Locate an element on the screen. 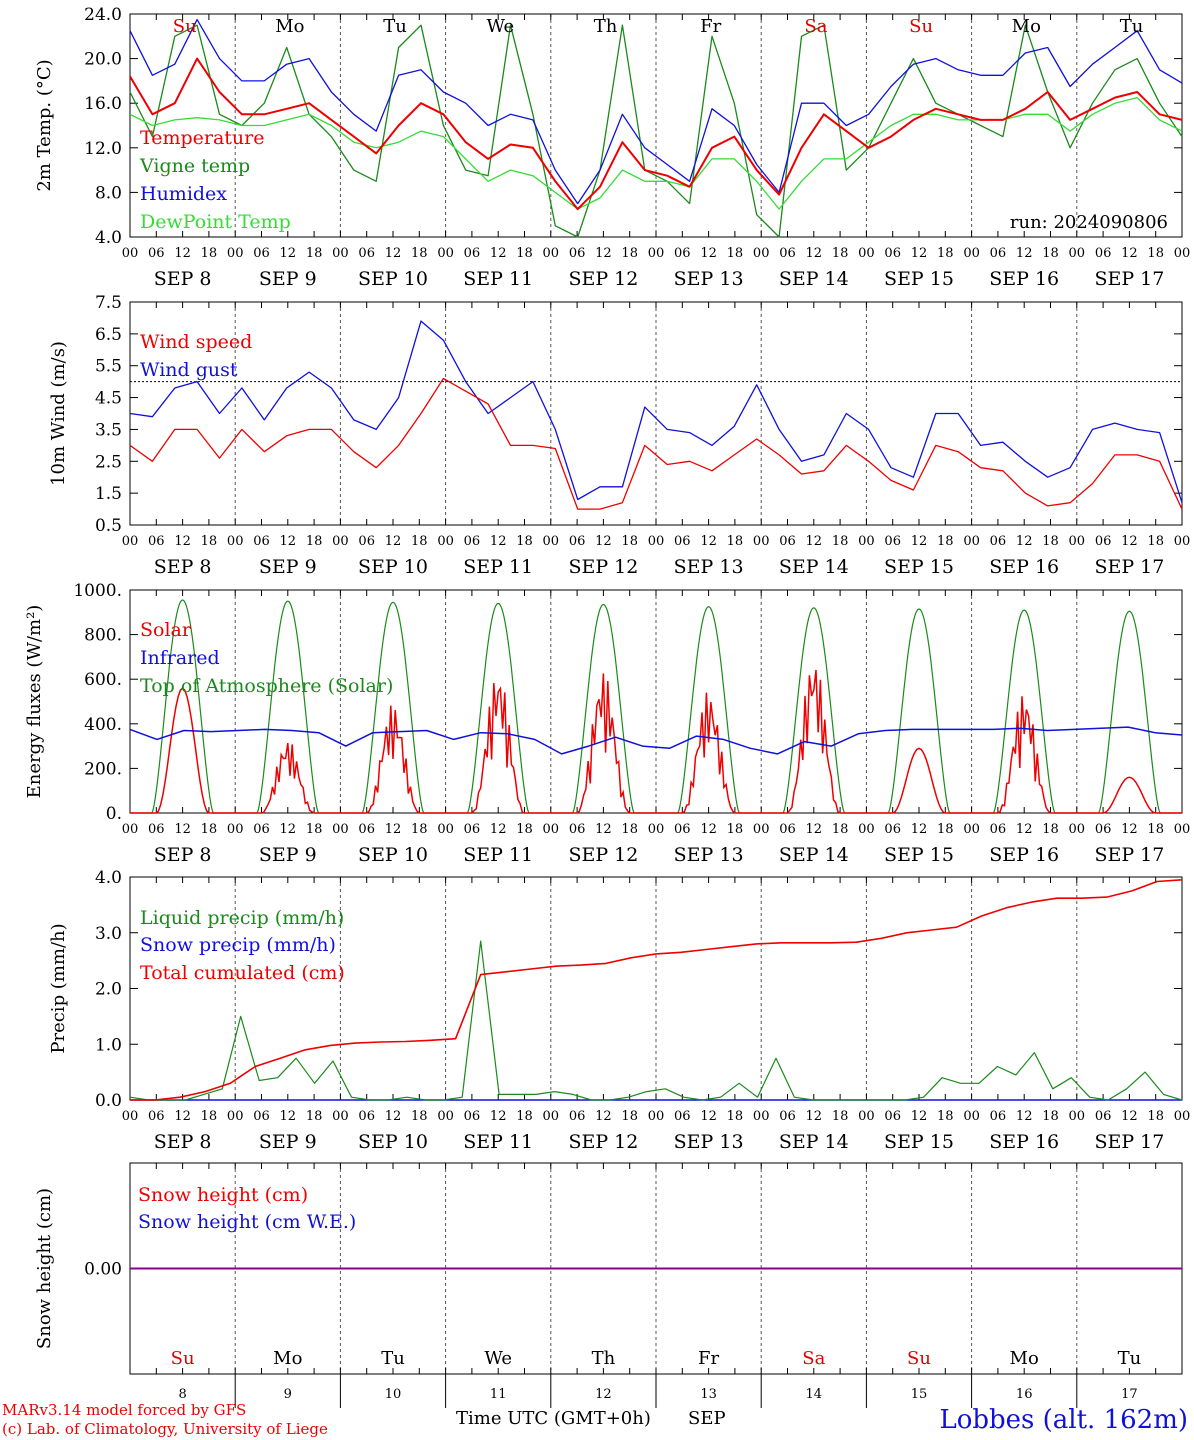 The image size is (1194, 1440). date-label: SEP 15 is located at coordinates (919, 1142).